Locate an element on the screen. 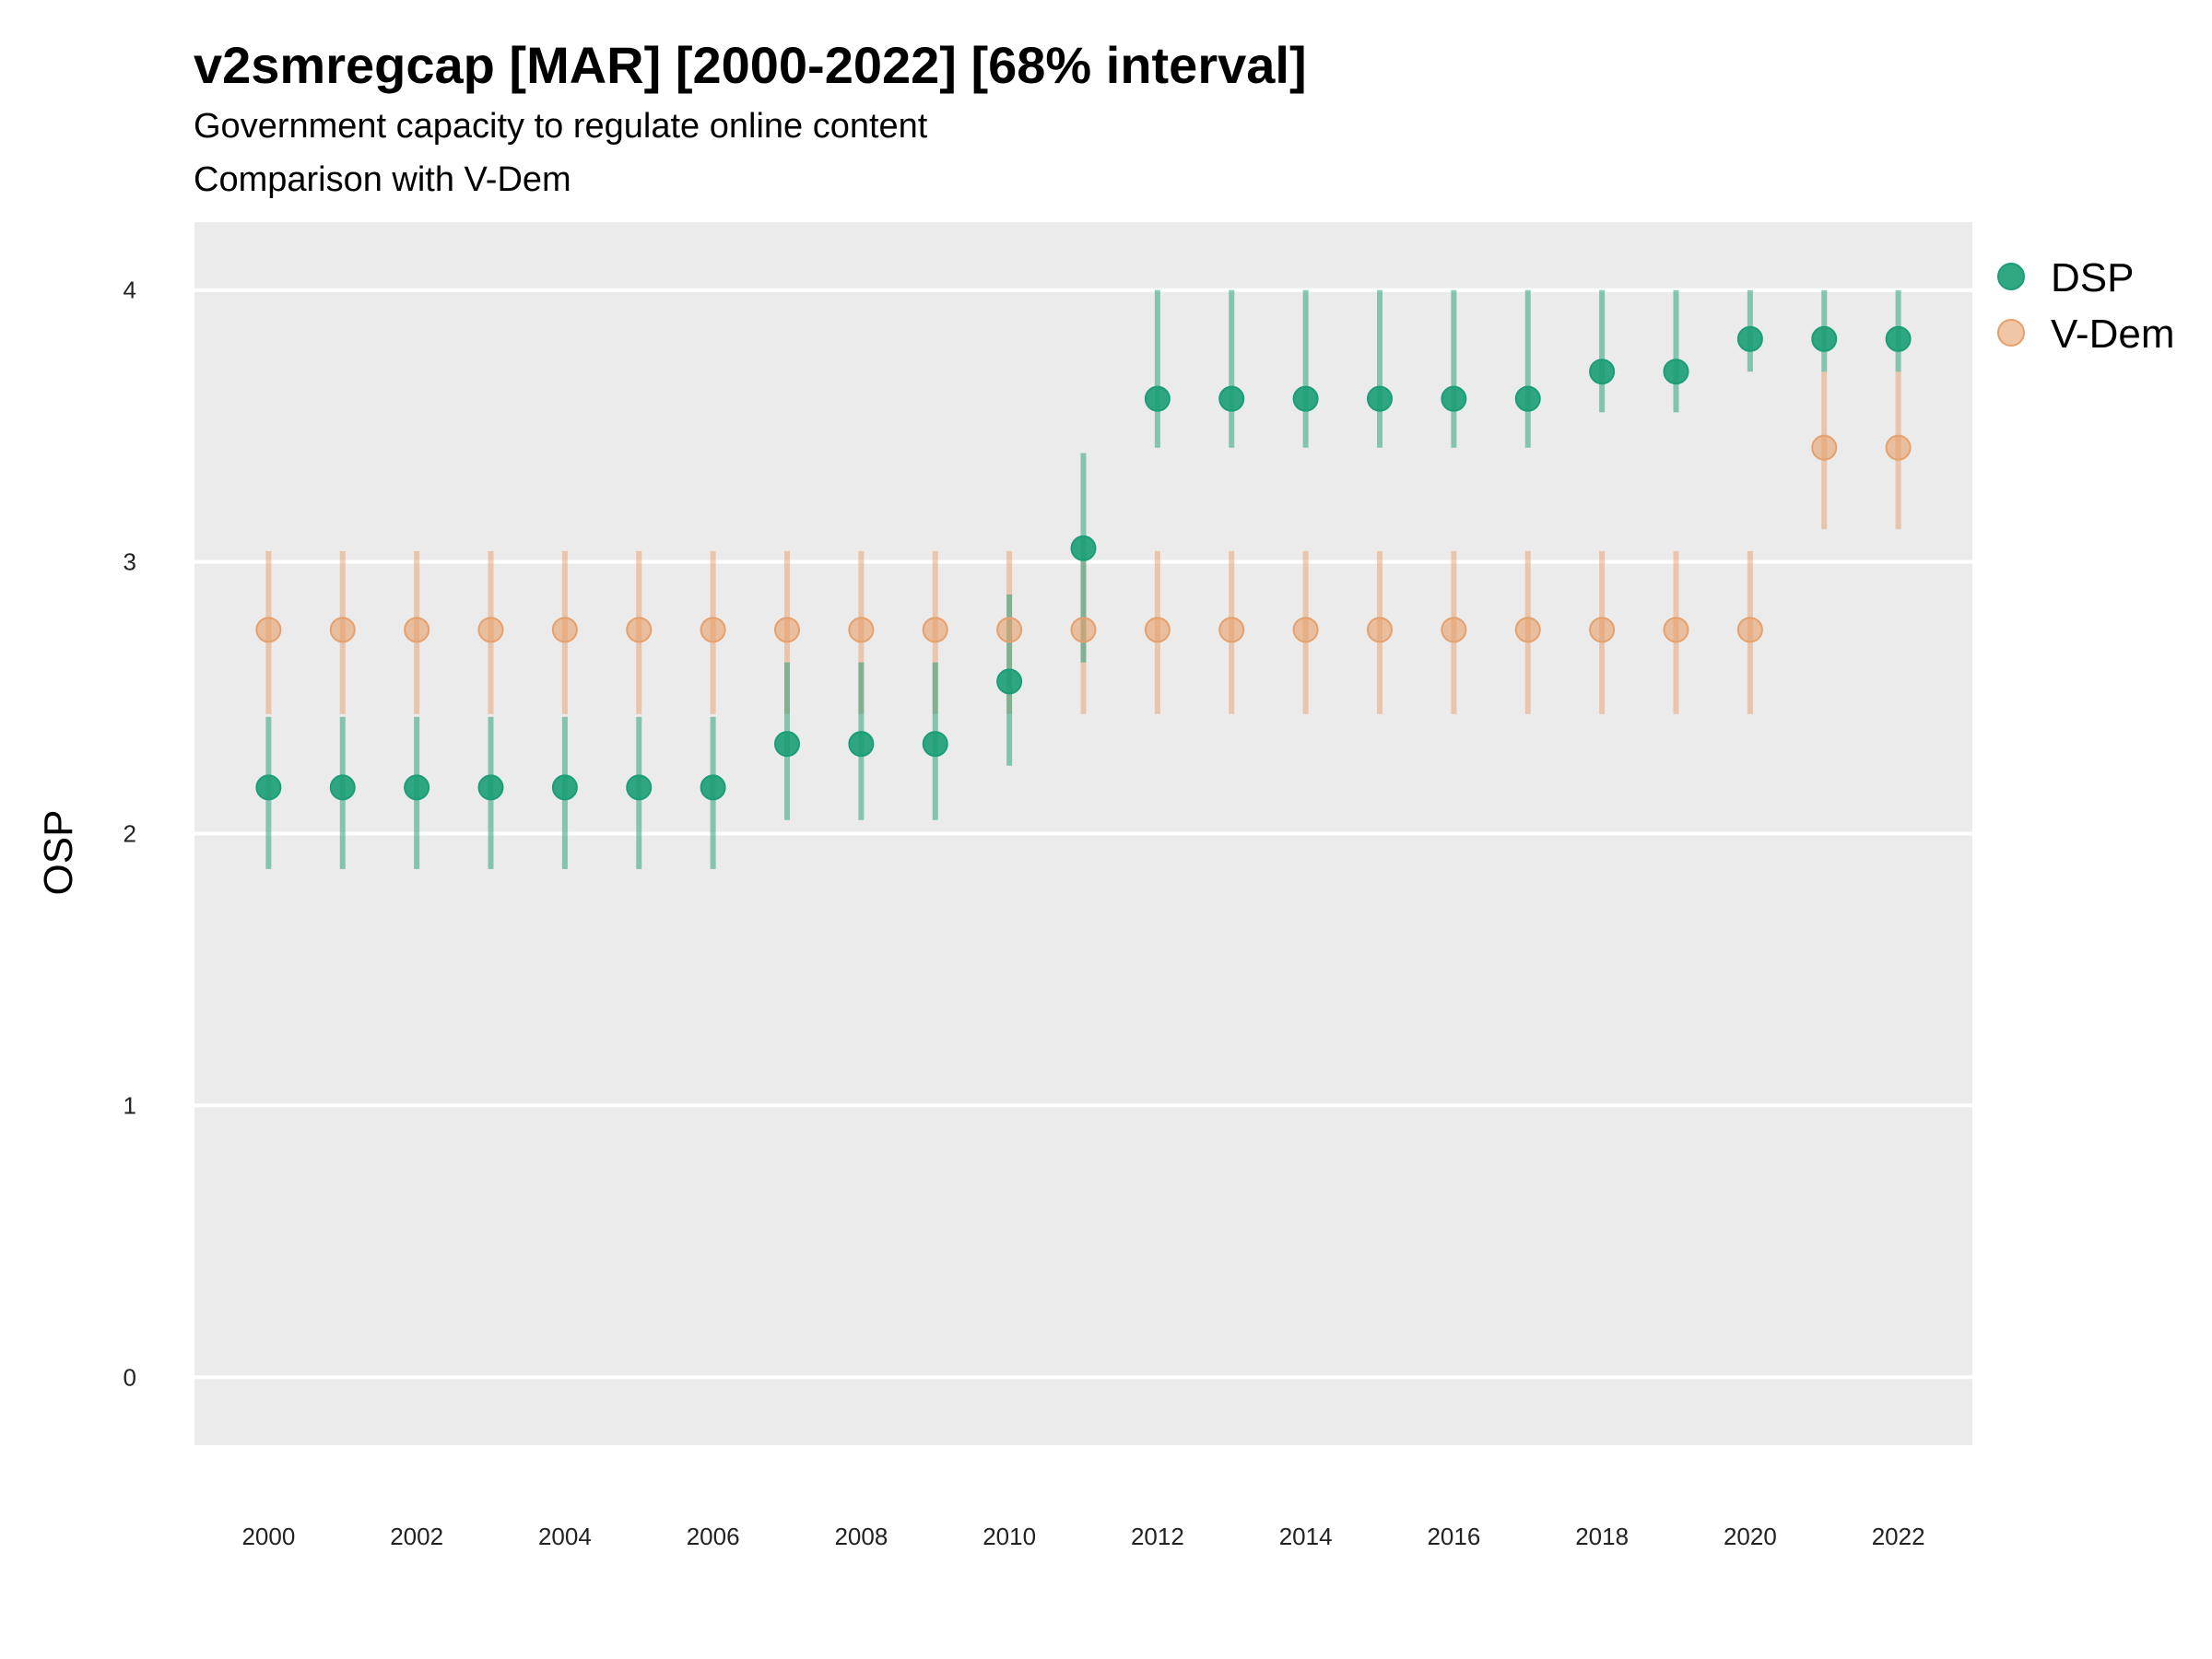  x-tick-label: 2022 is located at coordinates (1898, 1536).